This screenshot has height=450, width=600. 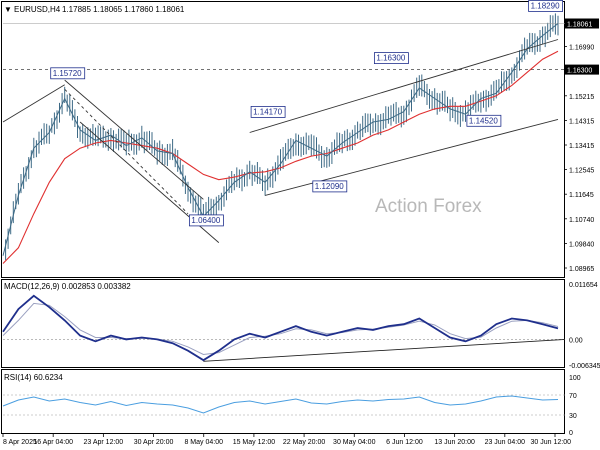 I want to click on price-y-tick-label: 1.11645, so click(x=581, y=195).